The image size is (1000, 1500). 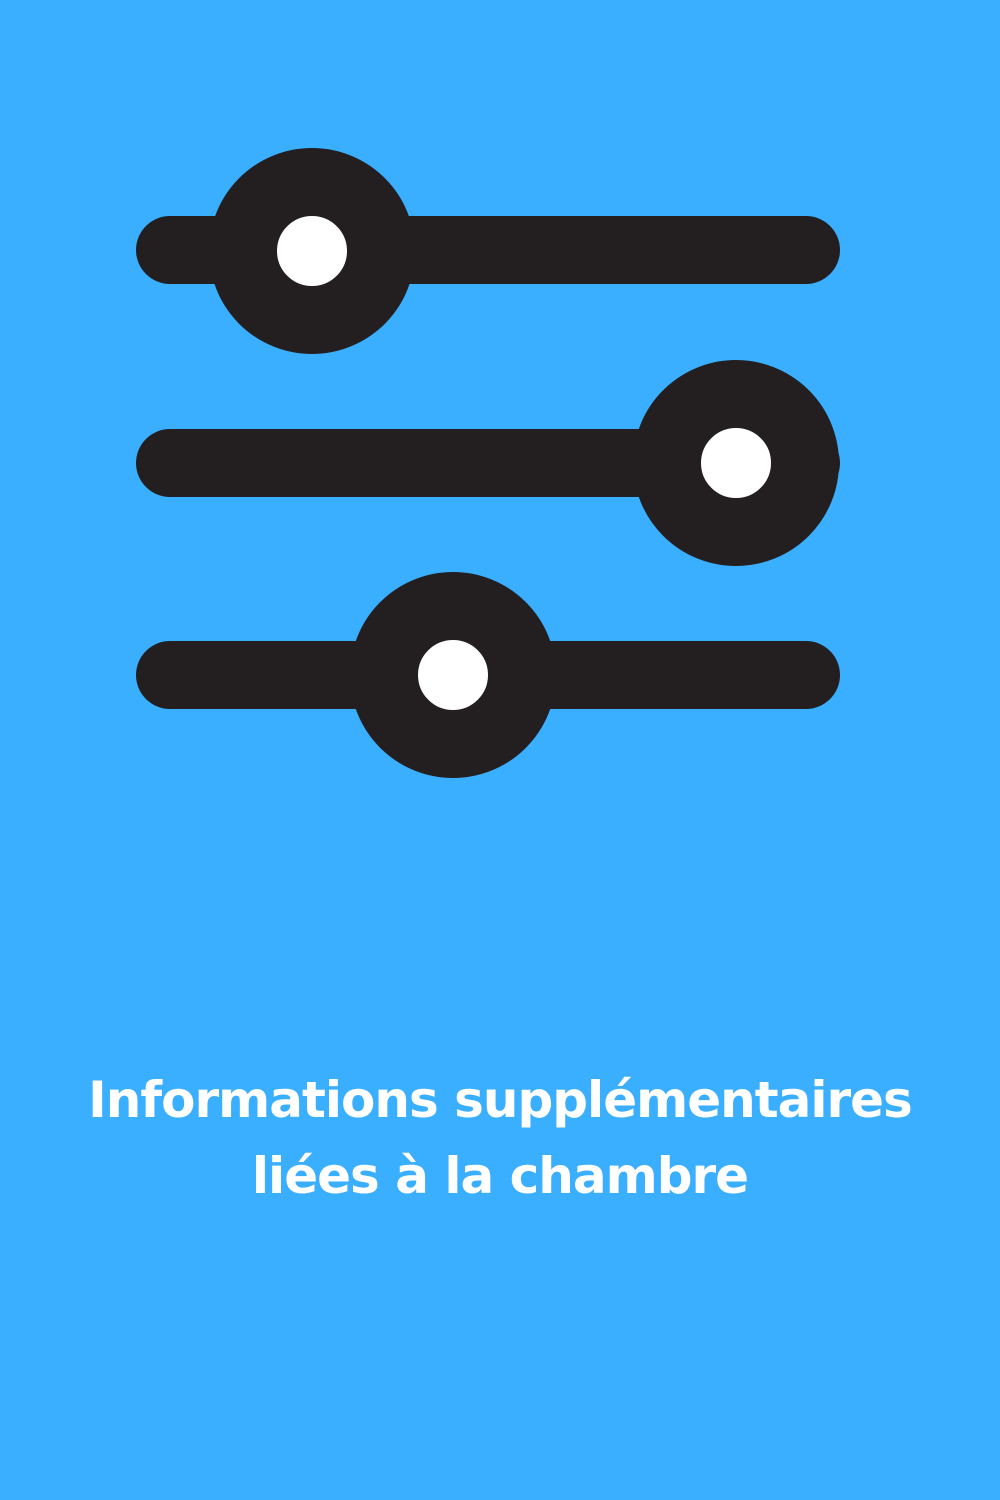 I want to click on caption-line-1: Informations supplémentaires, so click(x=500, y=1100).